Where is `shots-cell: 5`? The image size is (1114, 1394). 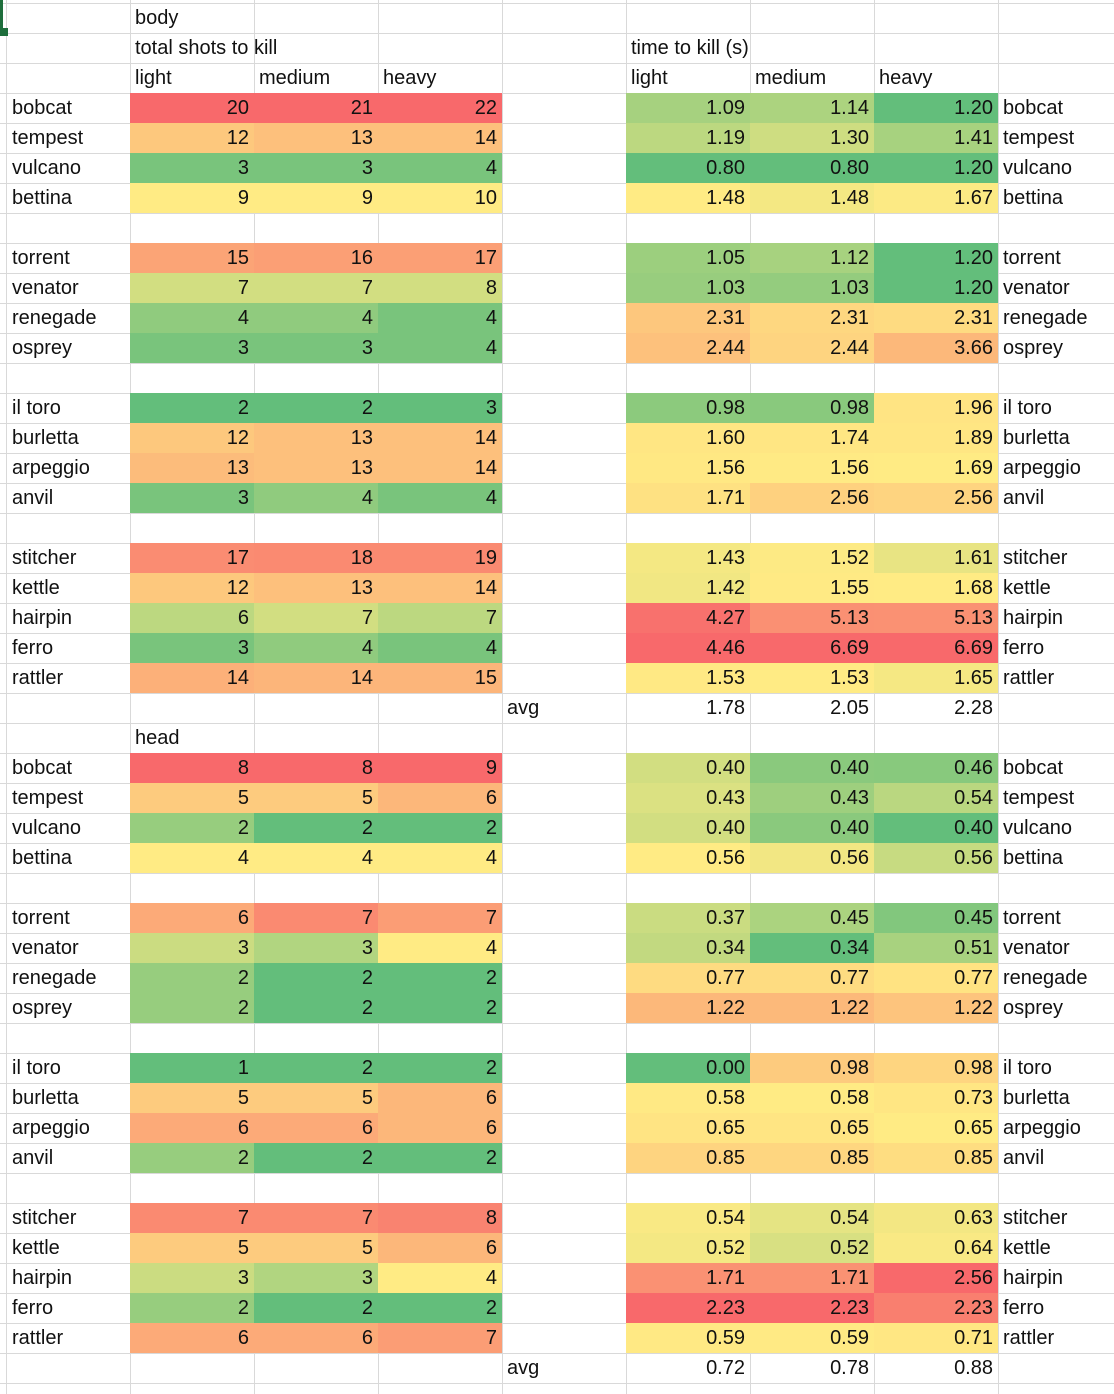 shots-cell: 5 is located at coordinates (316, 1248).